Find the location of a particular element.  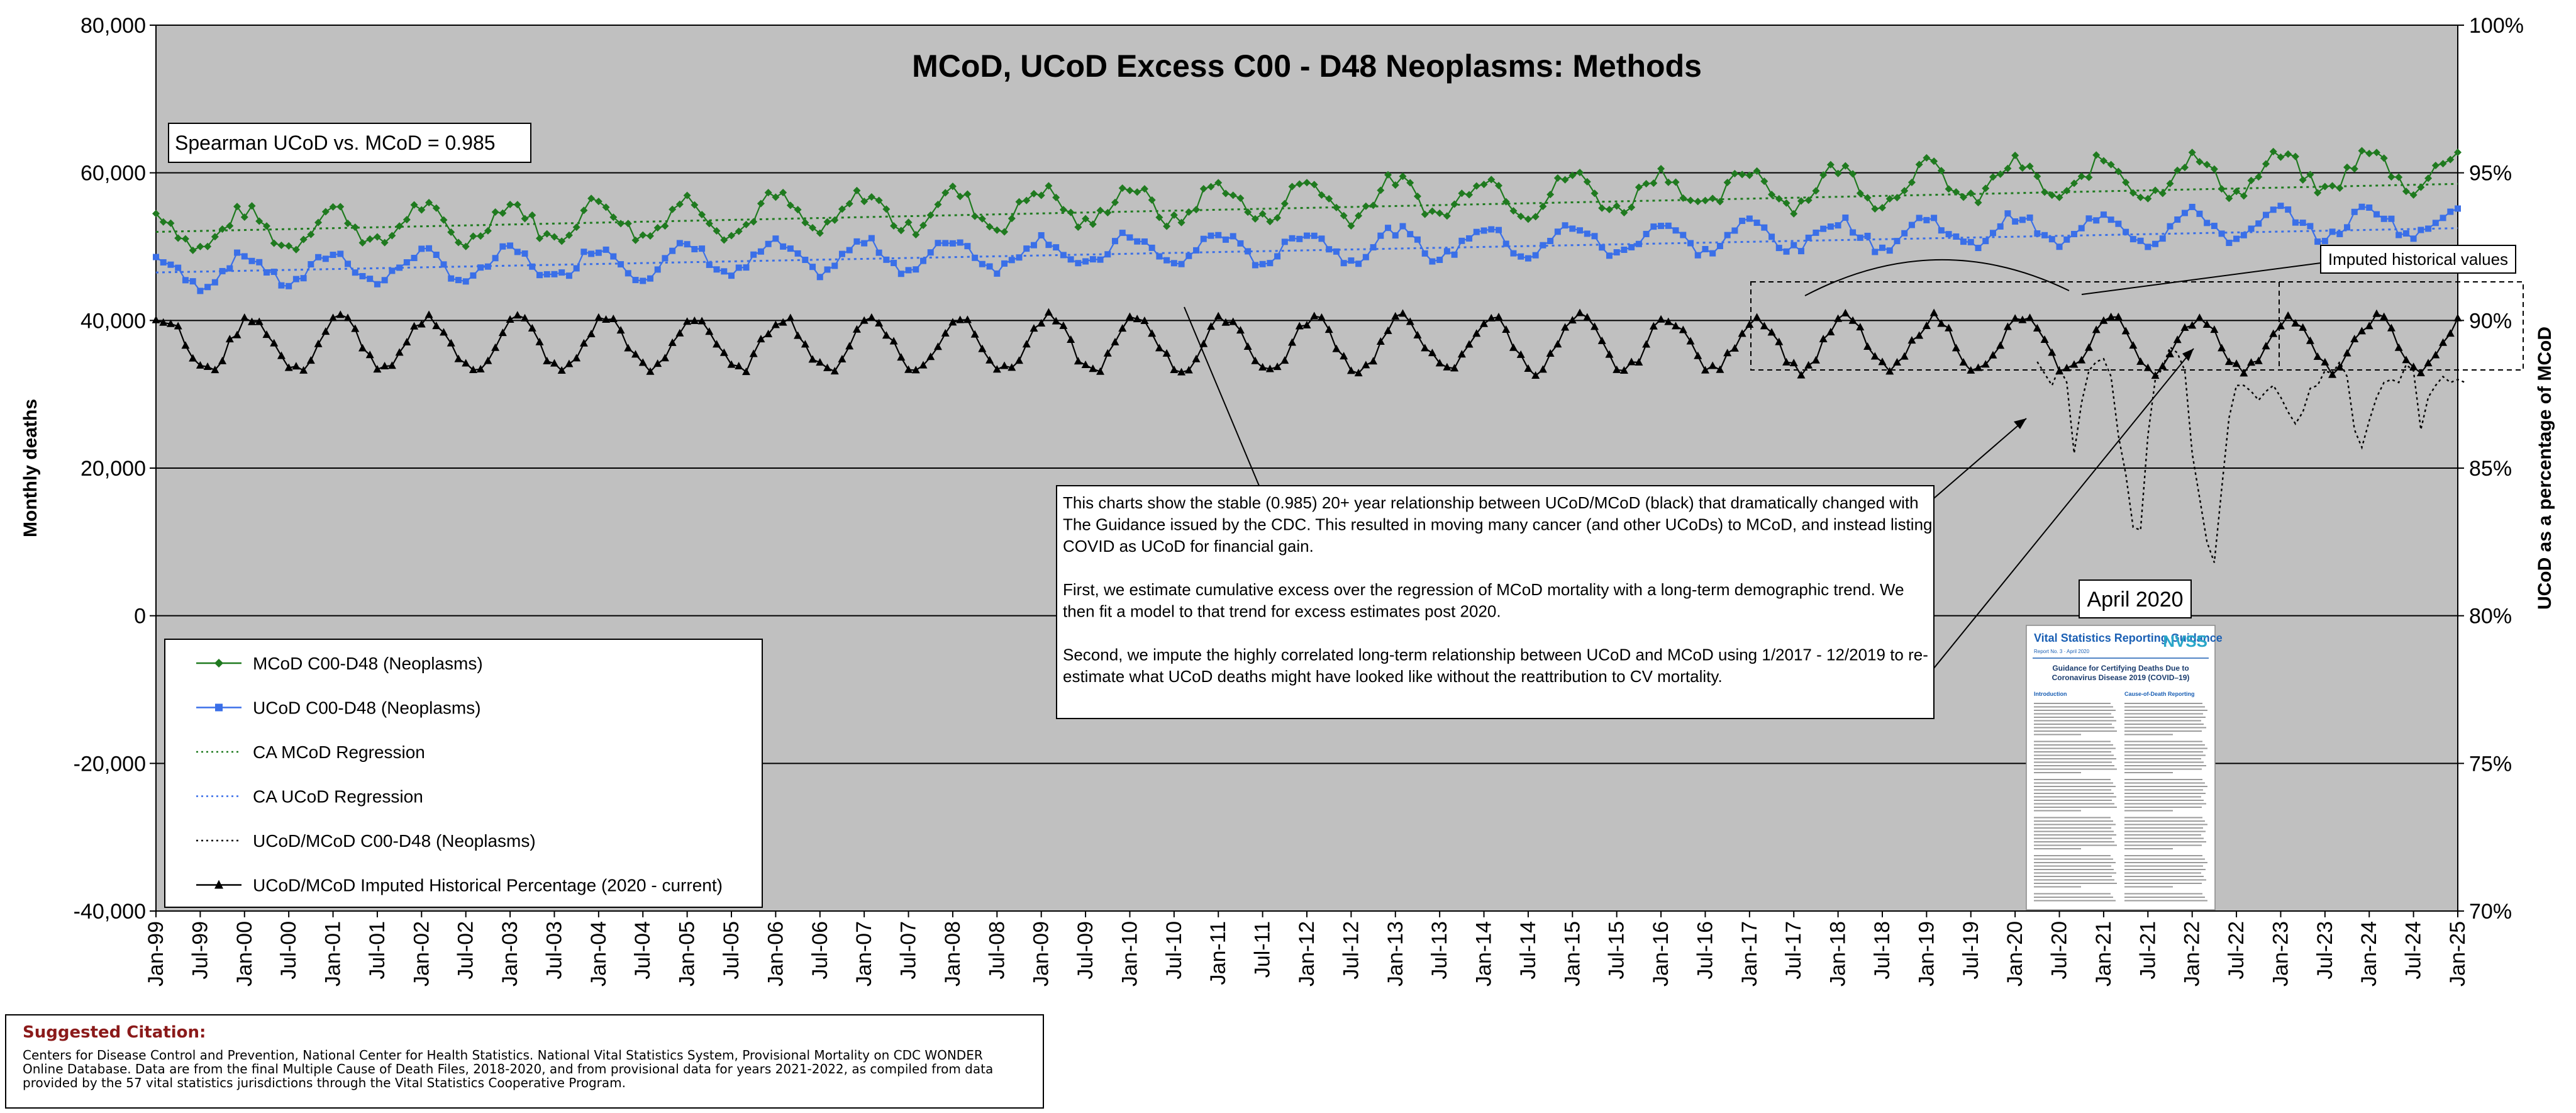

april-label: April 2020 is located at coordinates (2135, 600).